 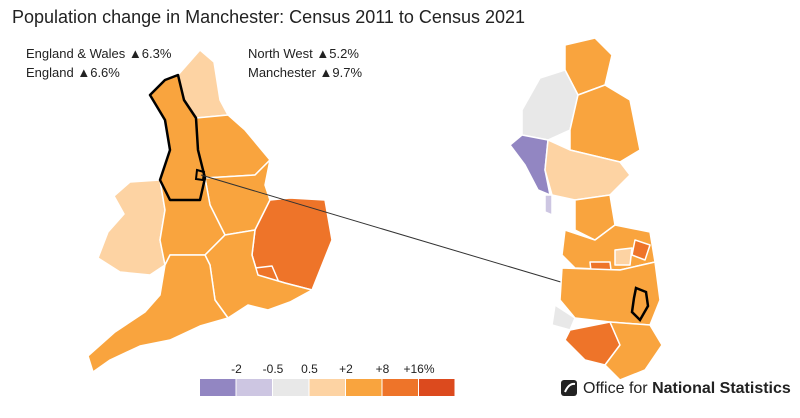 I want to click on logo-name: National Statistics, so click(x=721, y=388).